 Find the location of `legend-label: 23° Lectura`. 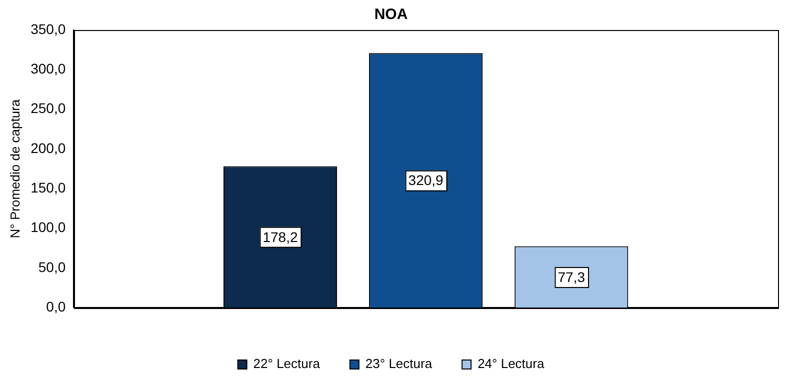

legend-label: 23° Lectura is located at coordinates (399, 364).